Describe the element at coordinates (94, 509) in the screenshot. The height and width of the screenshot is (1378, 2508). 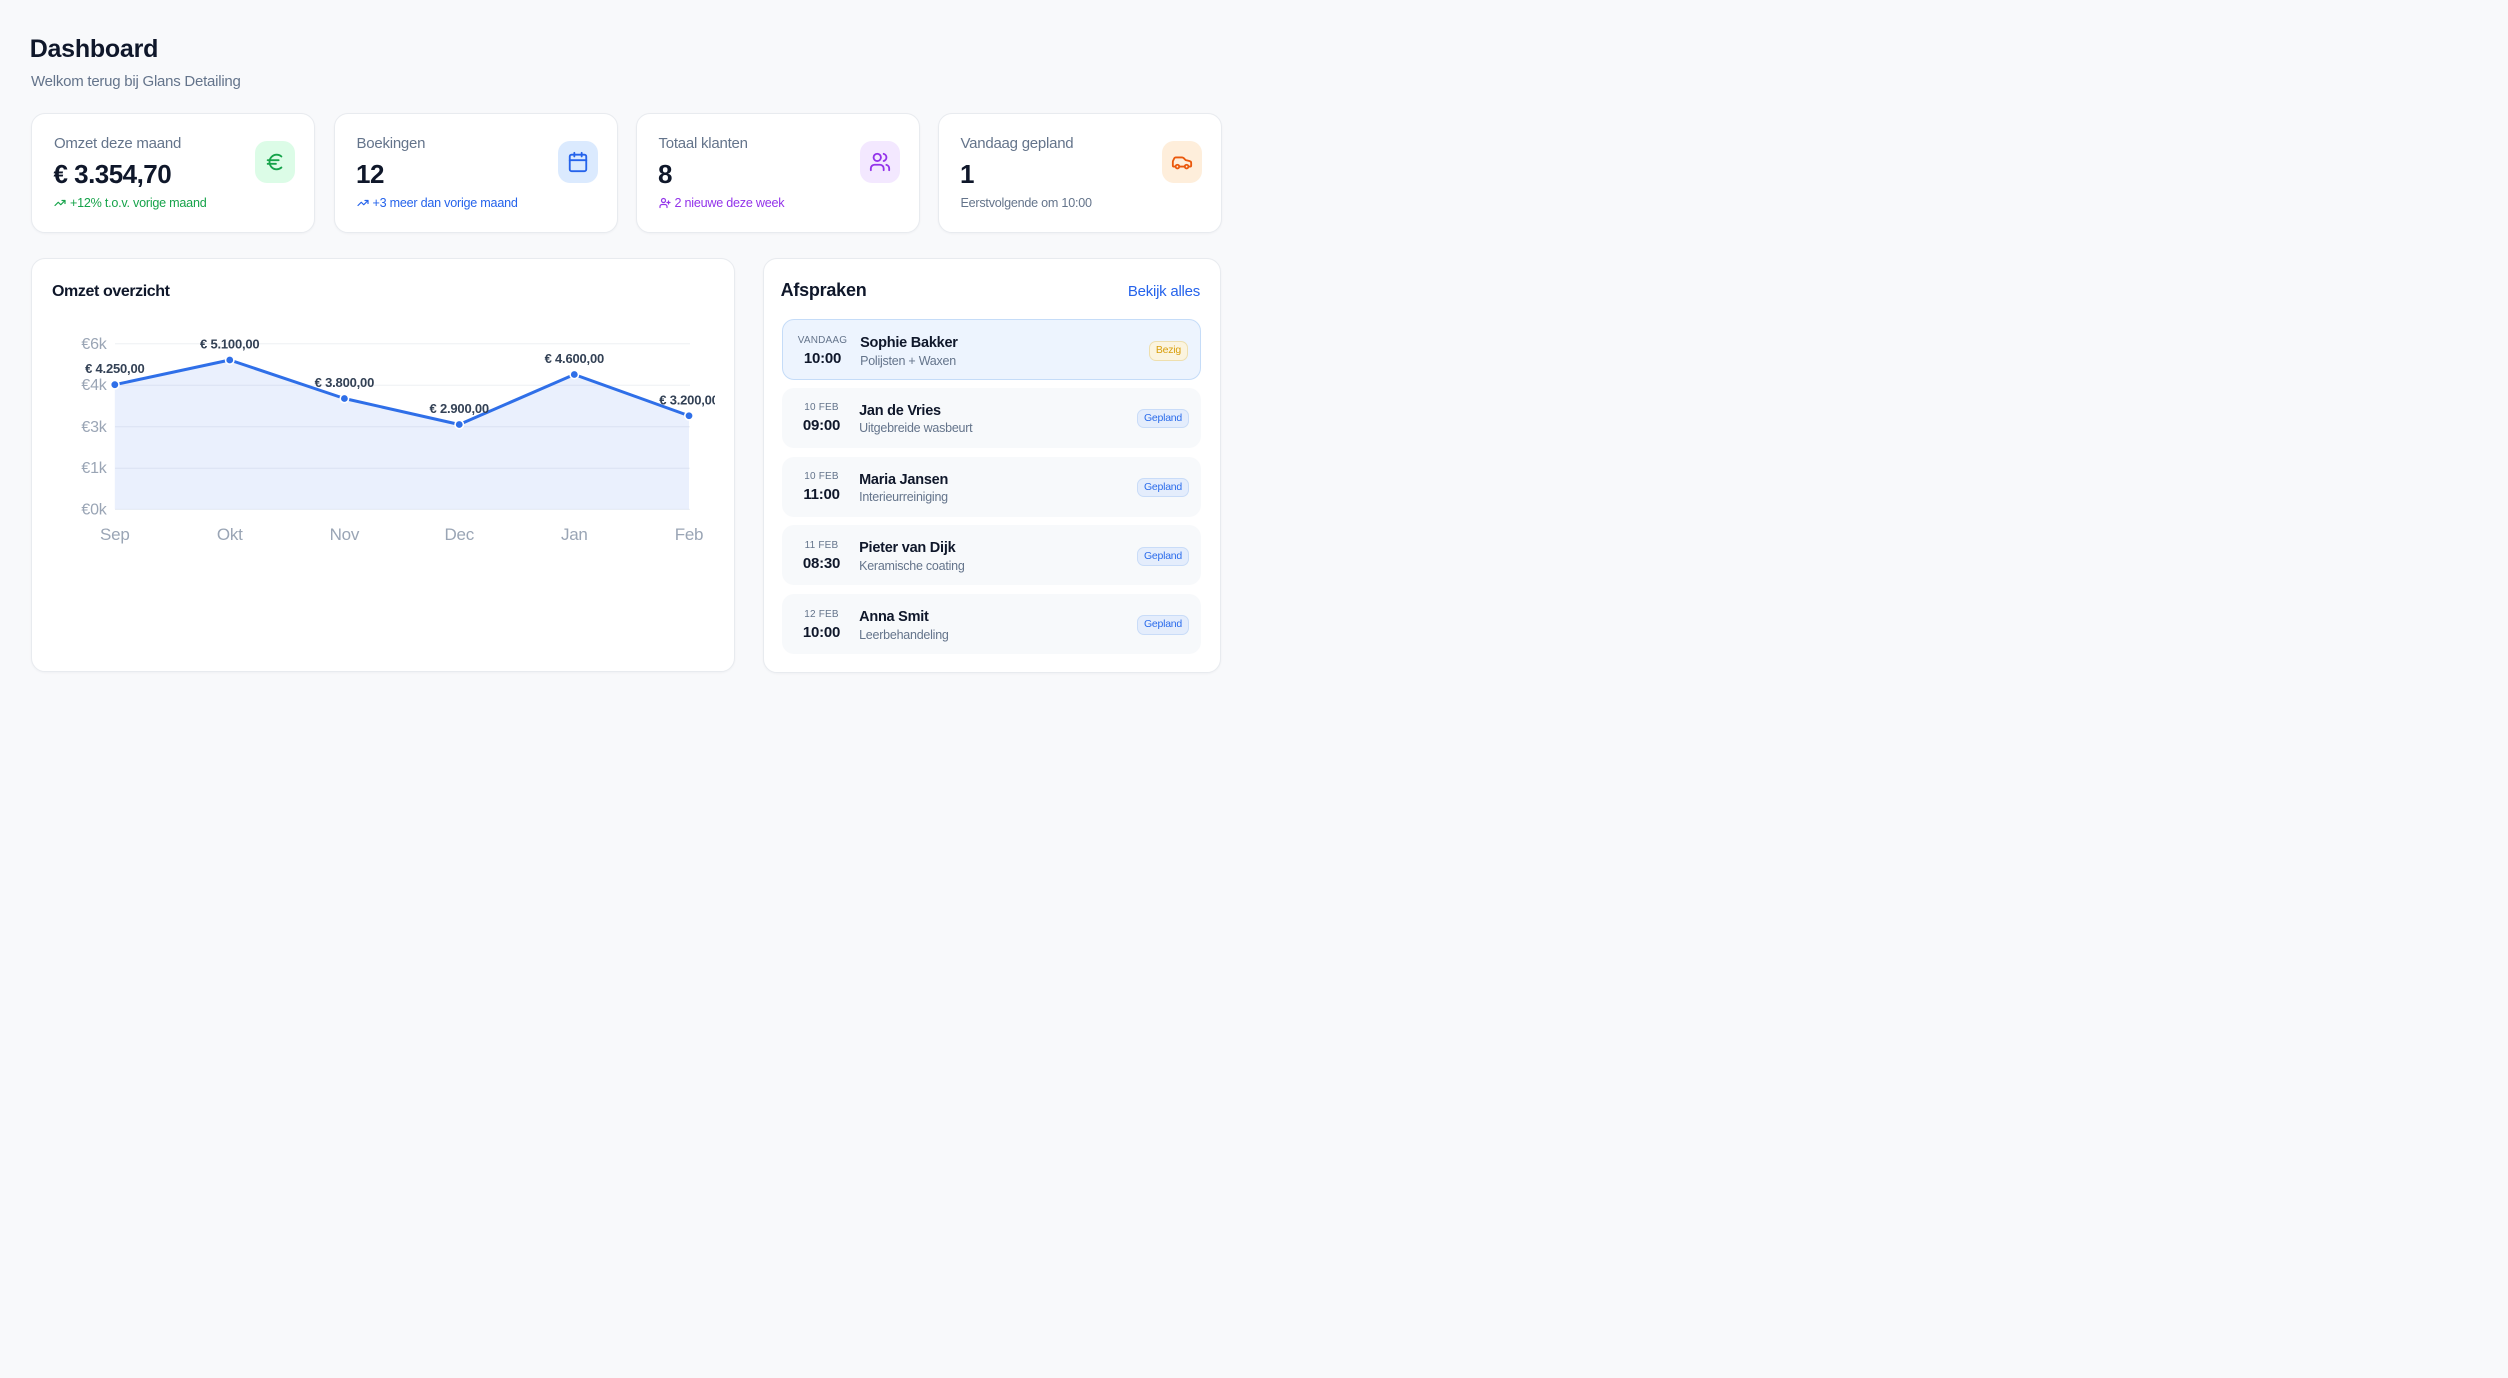
I see `svg-text: €0k` at that location.